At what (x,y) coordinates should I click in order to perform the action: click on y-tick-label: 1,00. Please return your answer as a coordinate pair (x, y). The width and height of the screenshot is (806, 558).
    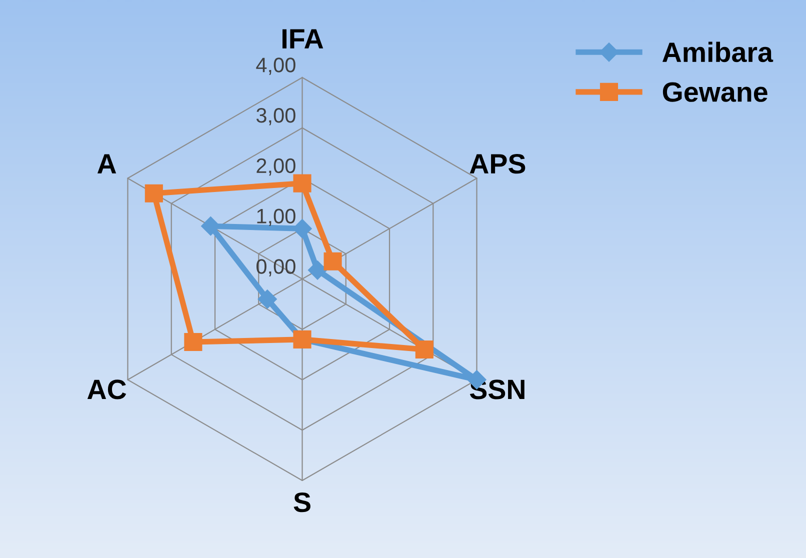
    Looking at the image, I should click on (276, 217).